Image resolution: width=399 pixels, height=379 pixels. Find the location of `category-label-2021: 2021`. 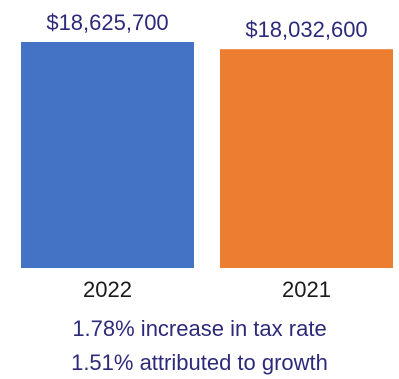

category-label-2021: 2021 is located at coordinates (306, 289).